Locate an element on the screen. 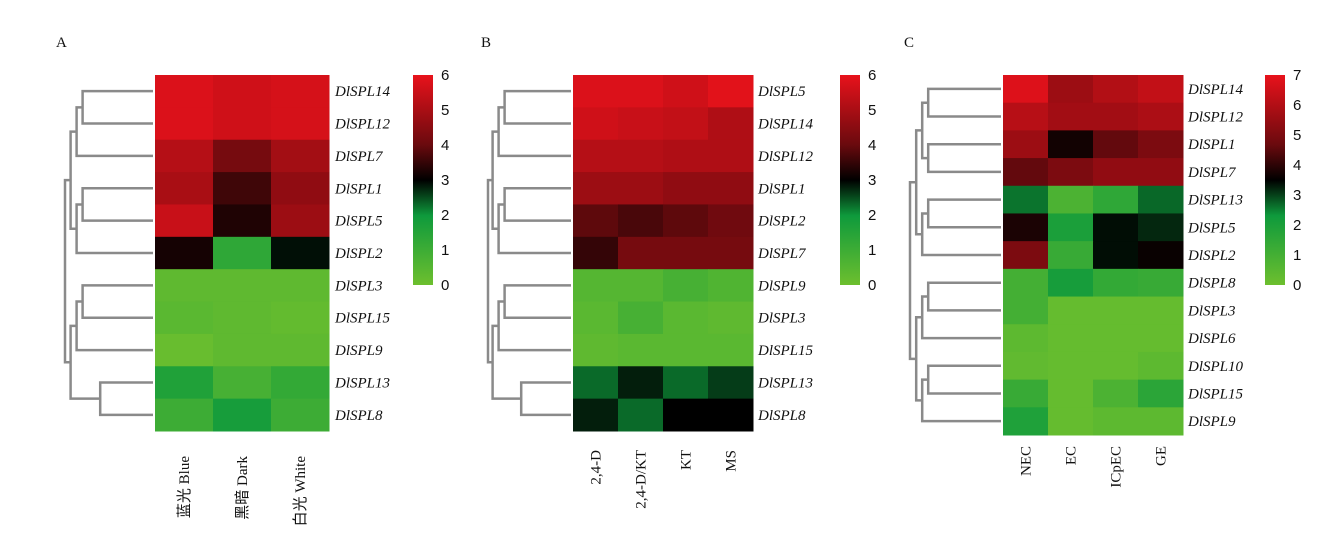  condition-label: MS is located at coordinates (732, 461).